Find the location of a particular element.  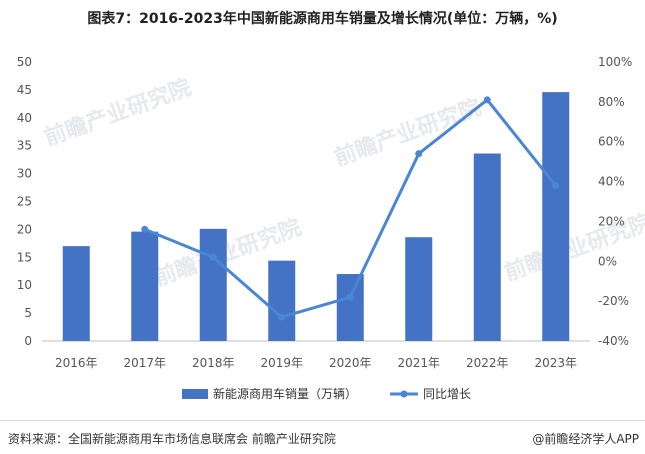

y-left-tick-label: 0 is located at coordinates (28, 341).